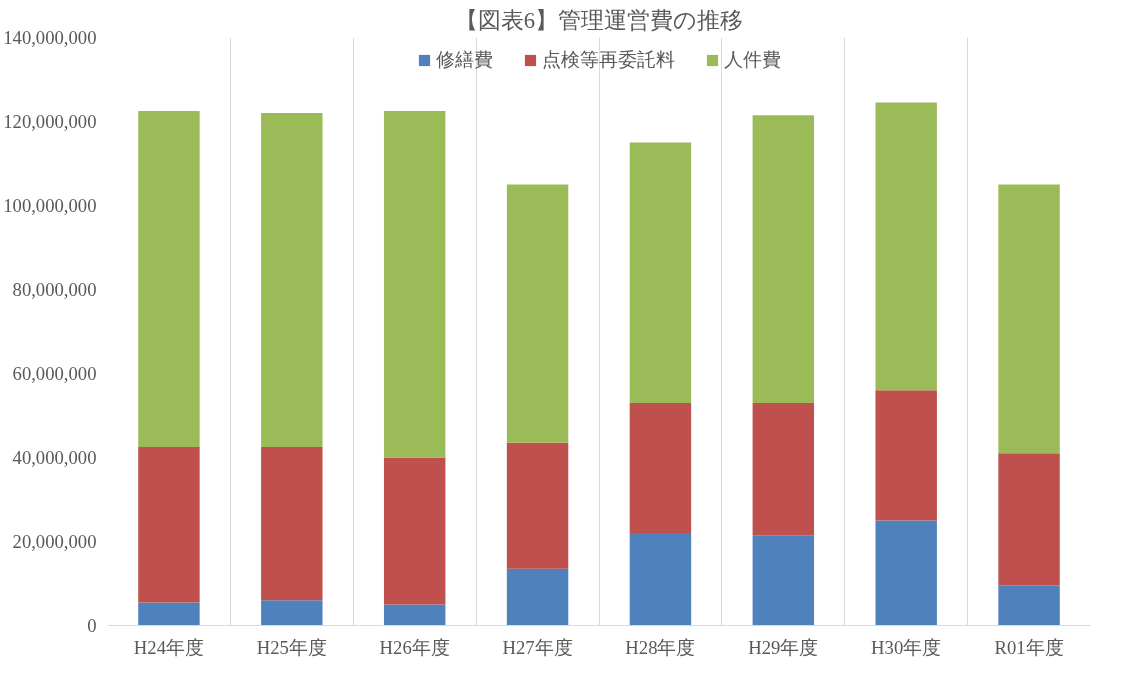 This screenshot has width=1132, height=673. What do you see at coordinates (537, 647) in the screenshot?
I see `x-tick-label: H27年度` at bounding box center [537, 647].